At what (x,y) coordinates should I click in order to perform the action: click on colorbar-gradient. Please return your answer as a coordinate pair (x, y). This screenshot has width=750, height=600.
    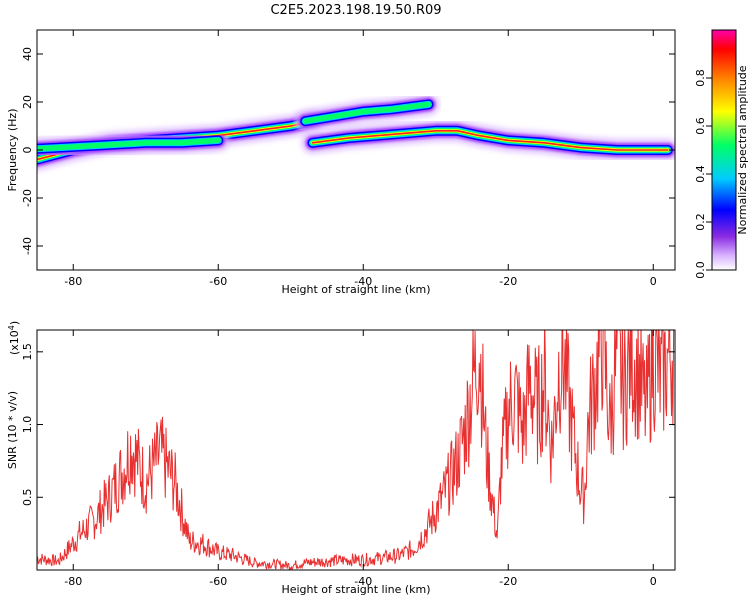
    Looking at the image, I should click on (724, 150).